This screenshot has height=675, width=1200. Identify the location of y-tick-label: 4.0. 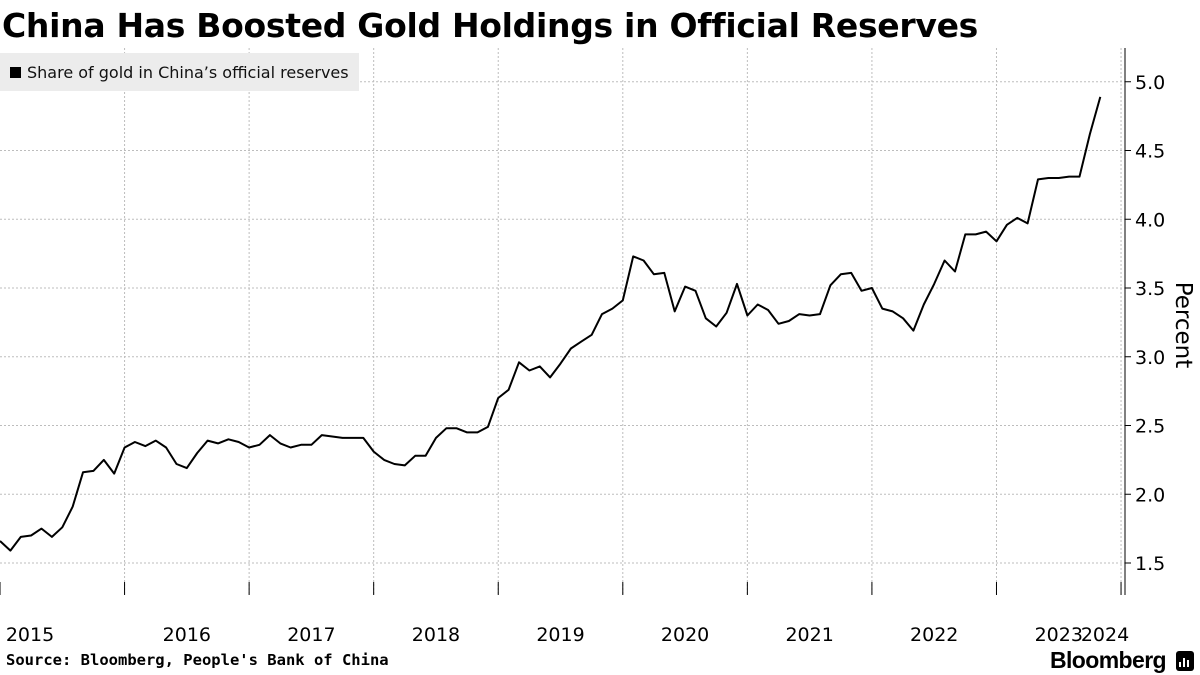
(1150, 220).